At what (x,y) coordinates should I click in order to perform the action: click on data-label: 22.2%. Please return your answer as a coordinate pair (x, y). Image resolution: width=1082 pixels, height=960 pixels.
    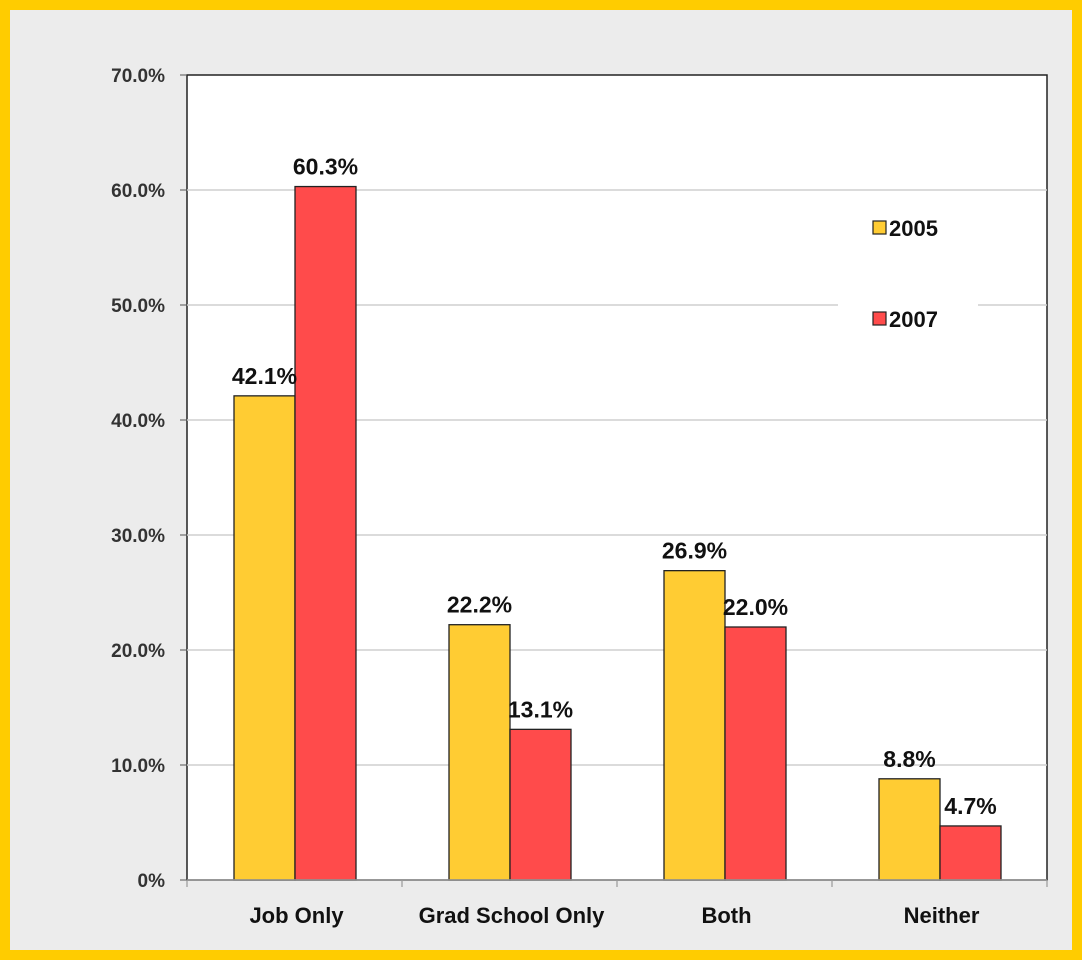
    Looking at the image, I should click on (479, 605).